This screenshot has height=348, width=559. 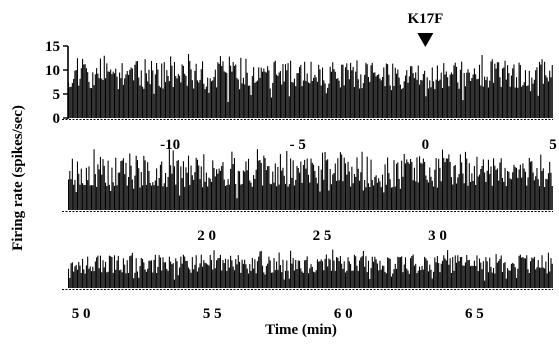 I want to click on y-axis: 15 10 5 0, so click(x=57, y=83).